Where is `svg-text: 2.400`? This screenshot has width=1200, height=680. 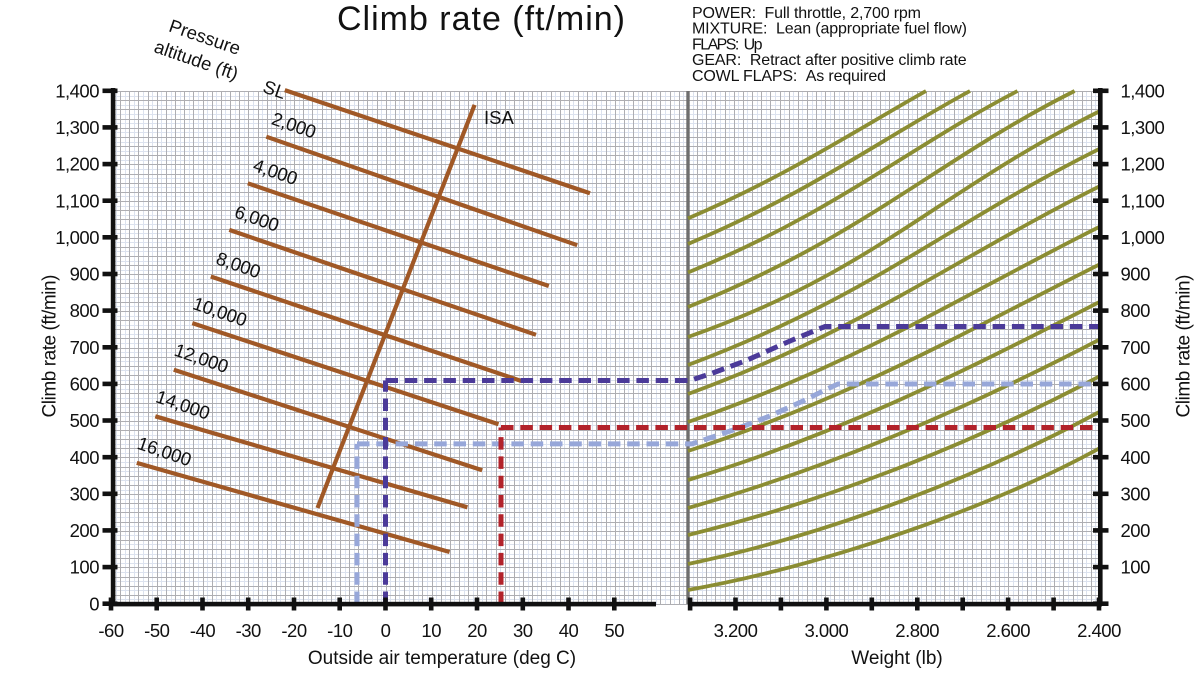
svg-text: 2.400 is located at coordinates (1099, 630).